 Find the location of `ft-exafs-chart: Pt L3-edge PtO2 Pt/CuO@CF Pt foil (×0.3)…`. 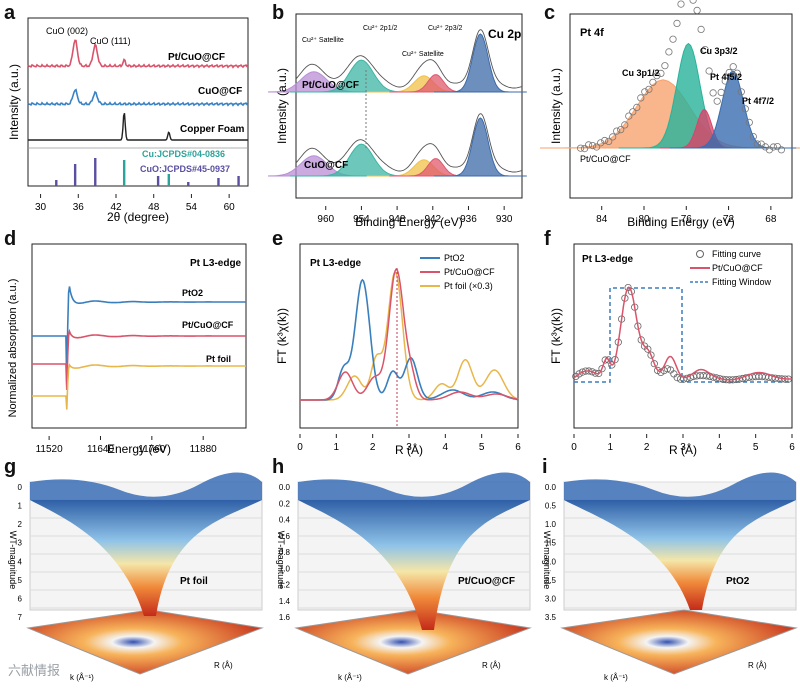

ft-exafs-chart: Pt L3-edge PtO2 Pt/CuO@CF Pt foil (×0.3)… is located at coordinates (398, 350).